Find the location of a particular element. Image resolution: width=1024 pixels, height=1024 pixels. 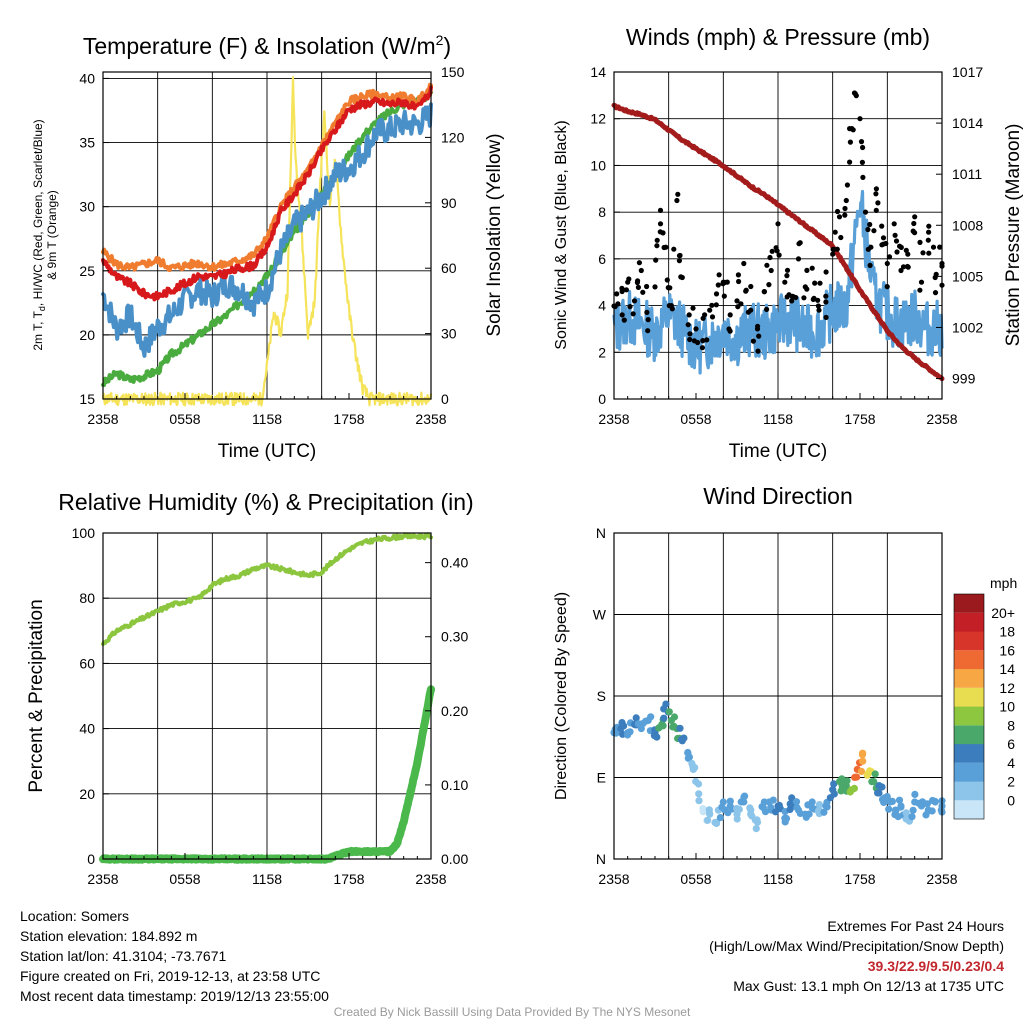

windchill-line is located at coordinates (267, 230).